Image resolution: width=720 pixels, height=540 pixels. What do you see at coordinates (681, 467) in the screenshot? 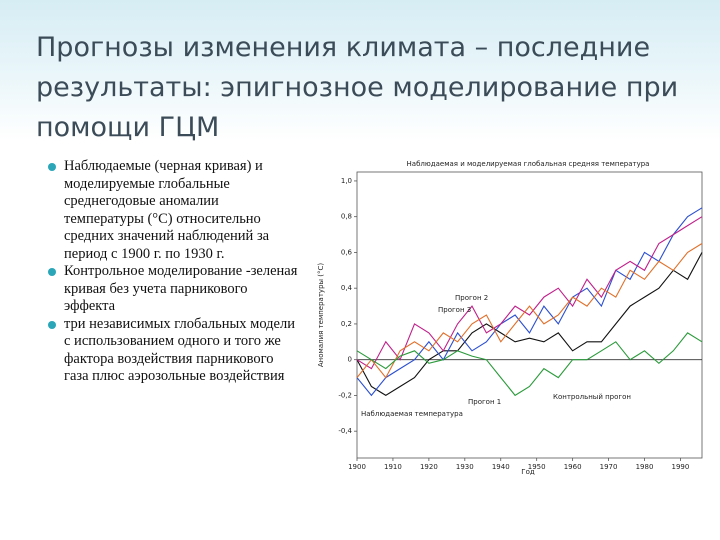
I see `x-tick-label: 1990` at bounding box center [681, 467].